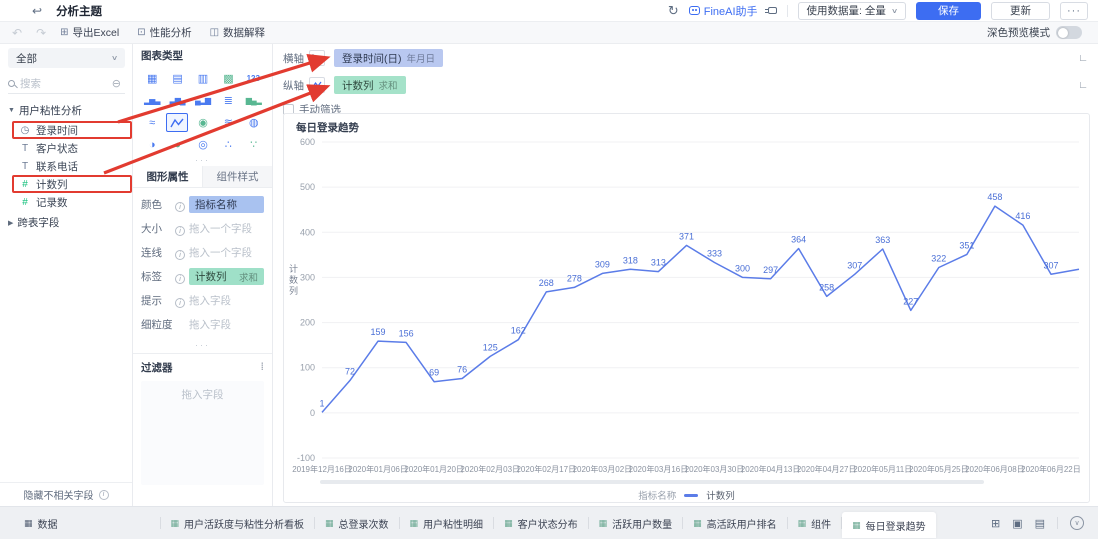  I want to click on field-item-记录数: # 记录数, so click(72, 202).